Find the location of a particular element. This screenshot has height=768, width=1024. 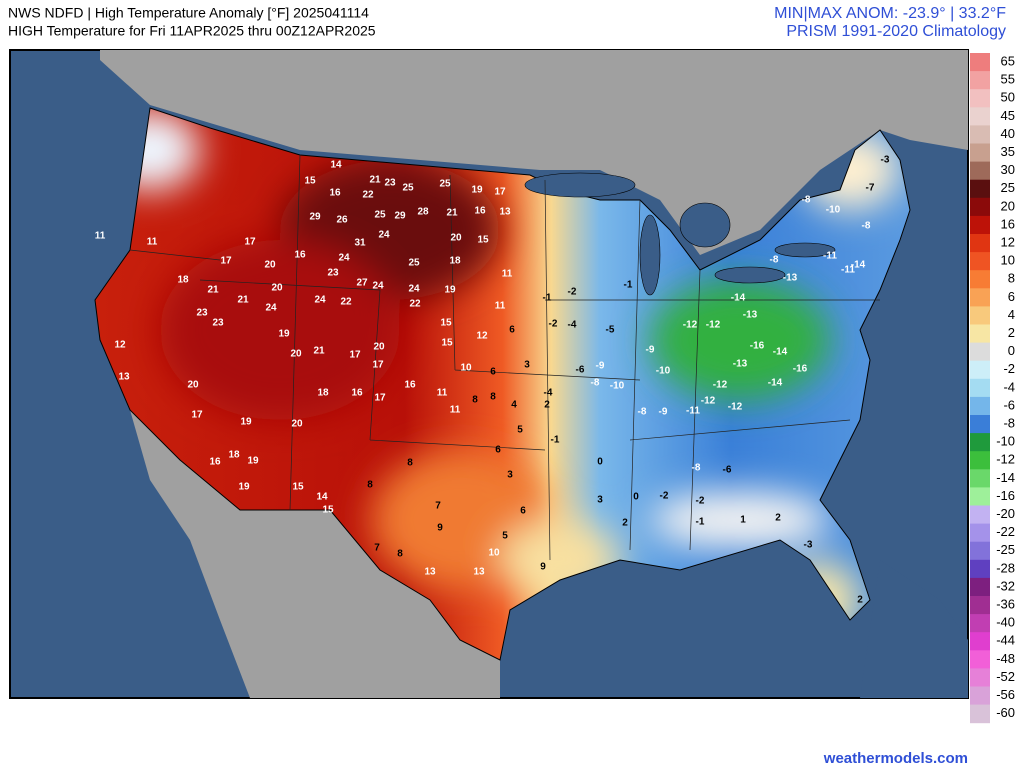

station-value: 22 is located at coordinates (415, 304).